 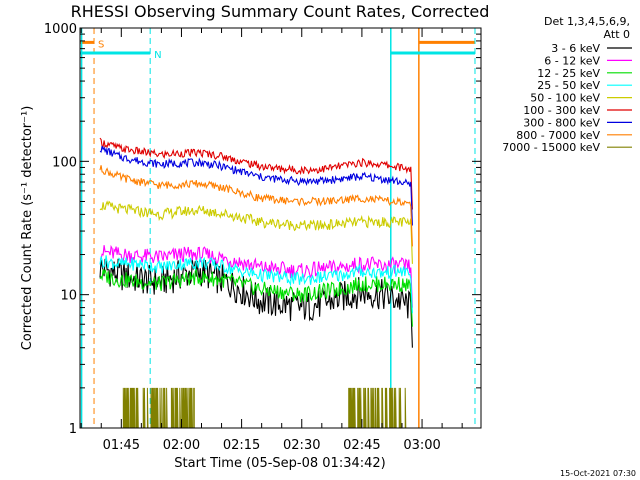 What do you see at coordinates (279, 463) in the screenshot?
I see `x-axis-label: Start Time (05-Sep-08 01:34:42)` at bounding box center [279, 463].